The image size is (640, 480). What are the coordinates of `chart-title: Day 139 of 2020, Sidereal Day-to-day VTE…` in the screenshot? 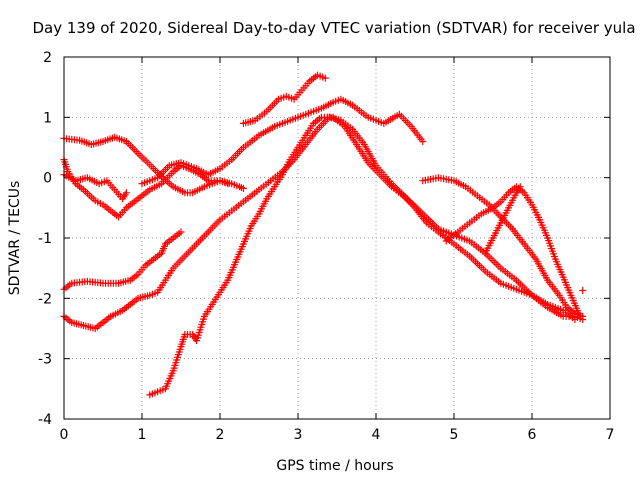 It's located at (333, 28).